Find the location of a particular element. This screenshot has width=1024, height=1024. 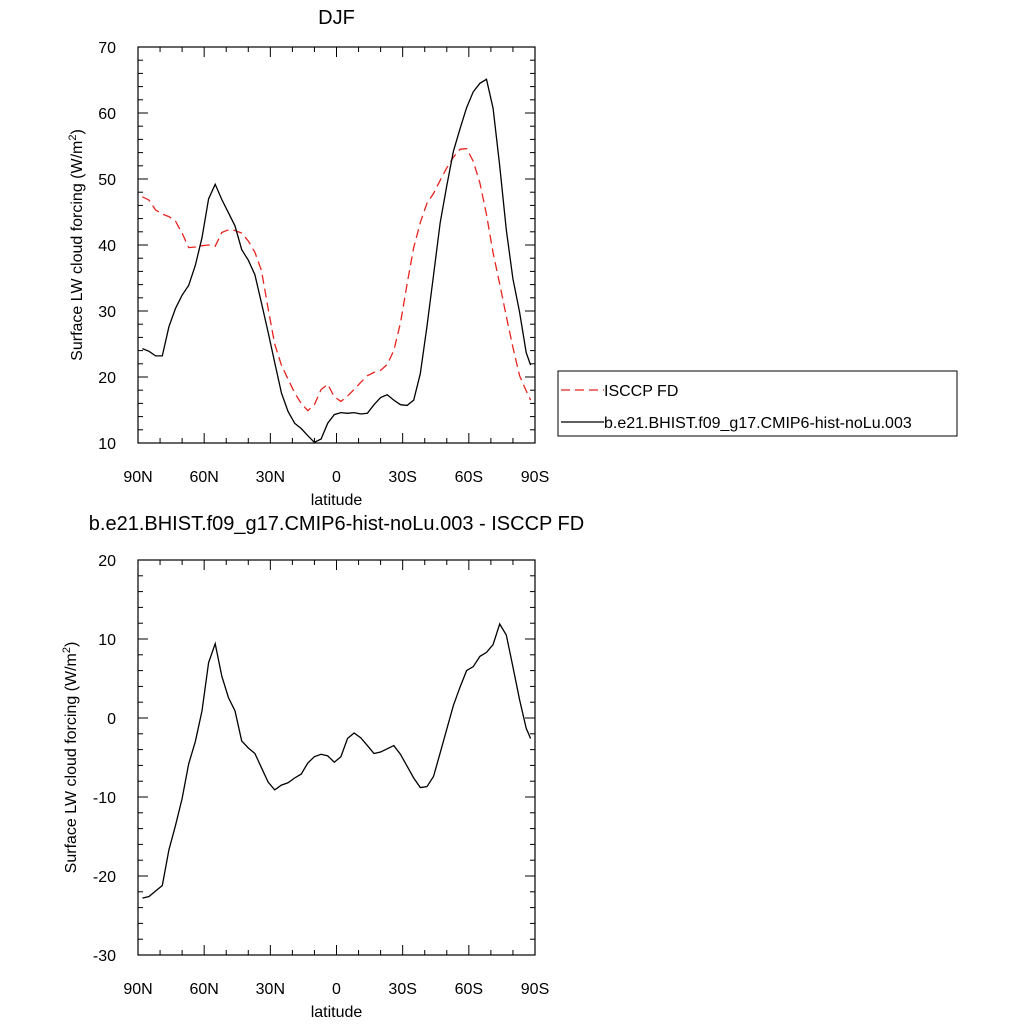

y-tick-label: -30 is located at coordinates (104, 956).